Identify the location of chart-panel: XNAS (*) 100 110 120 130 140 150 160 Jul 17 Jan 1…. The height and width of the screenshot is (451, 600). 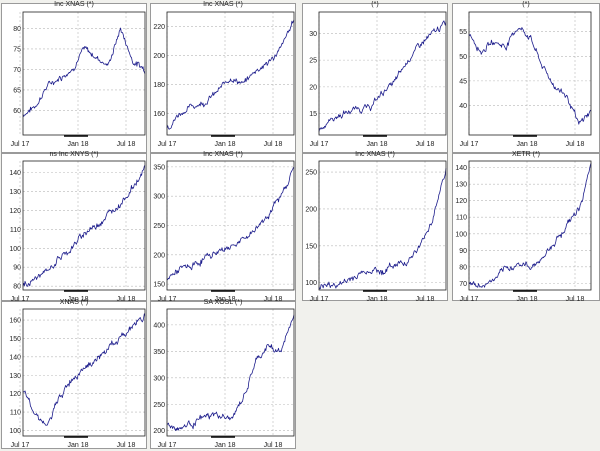
(74, 374).